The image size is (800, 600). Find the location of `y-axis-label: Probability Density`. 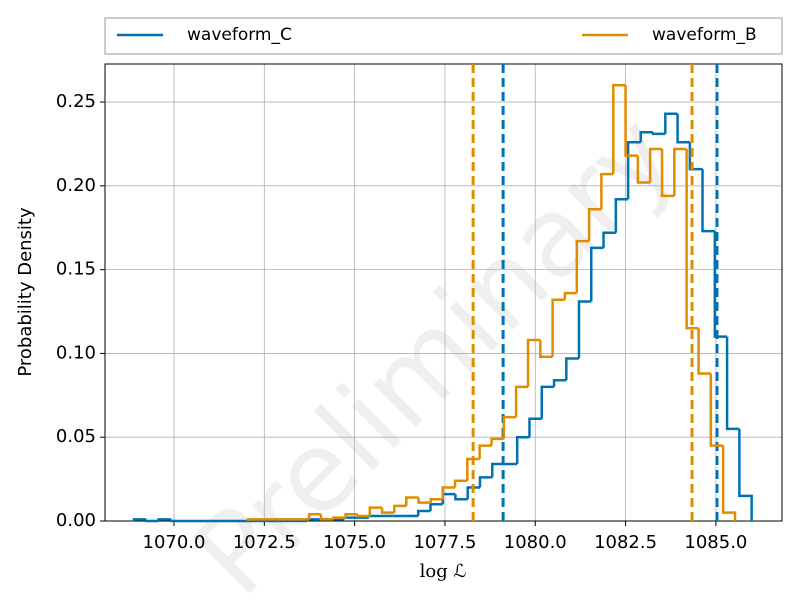

y-axis-label: Probability Density is located at coordinates (25, 292).